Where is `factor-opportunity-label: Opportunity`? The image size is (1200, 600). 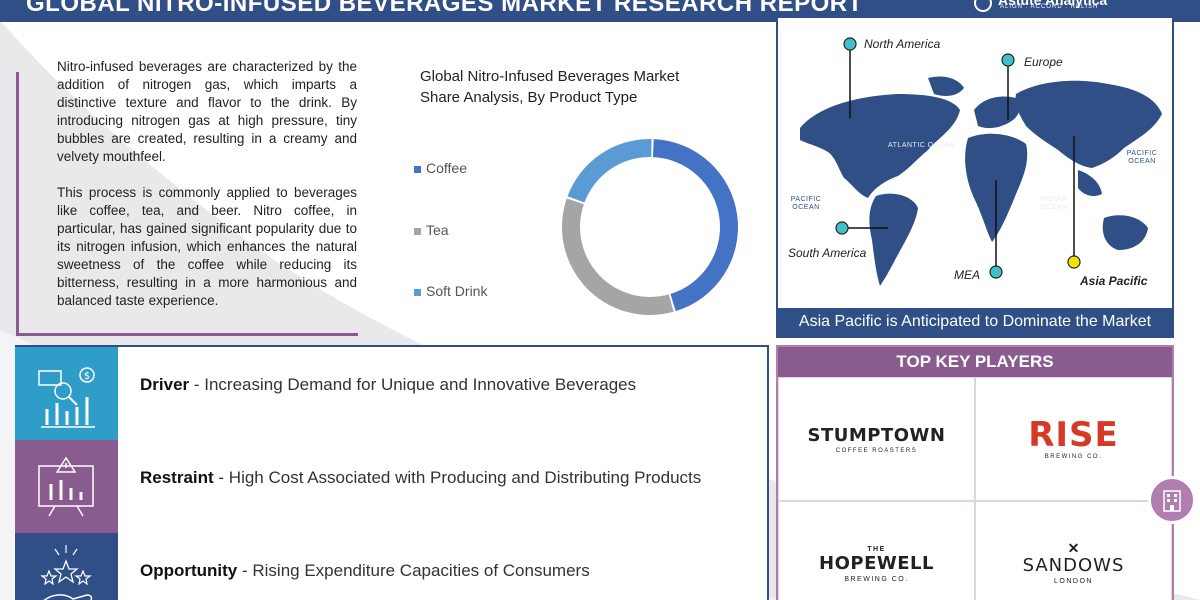 factor-opportunity-label: Opportunity is located at coordinates (189, 570).